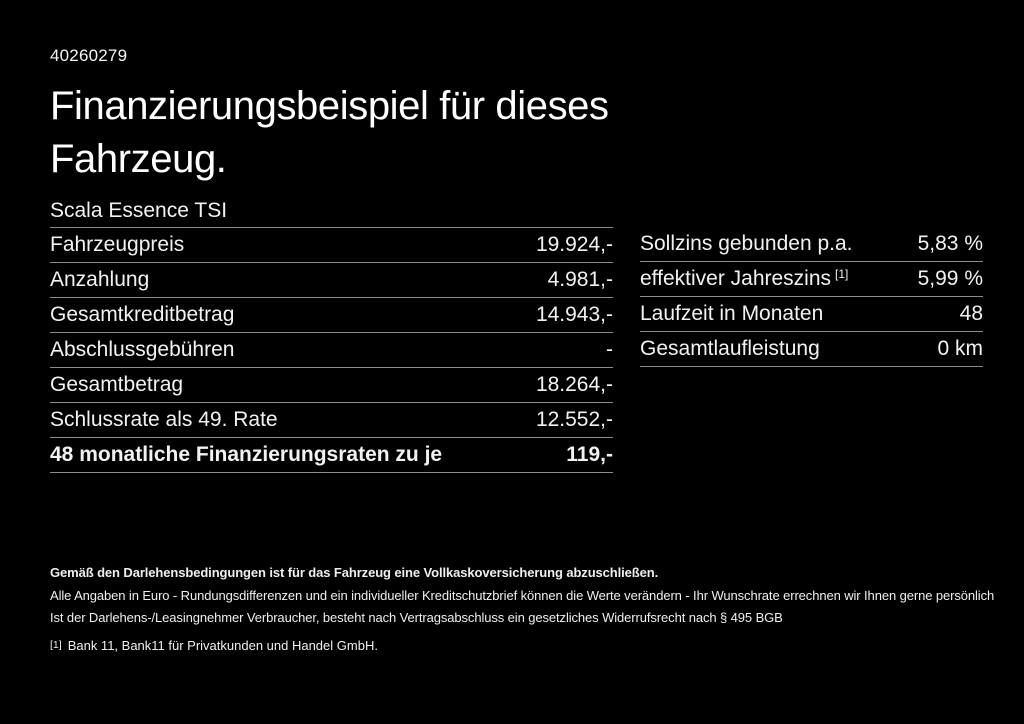  What do you see at coordinates (732, 313) in the screenshot?
I see `row-label: Laufzeit in Monaten` at bounding box center [732, 313].